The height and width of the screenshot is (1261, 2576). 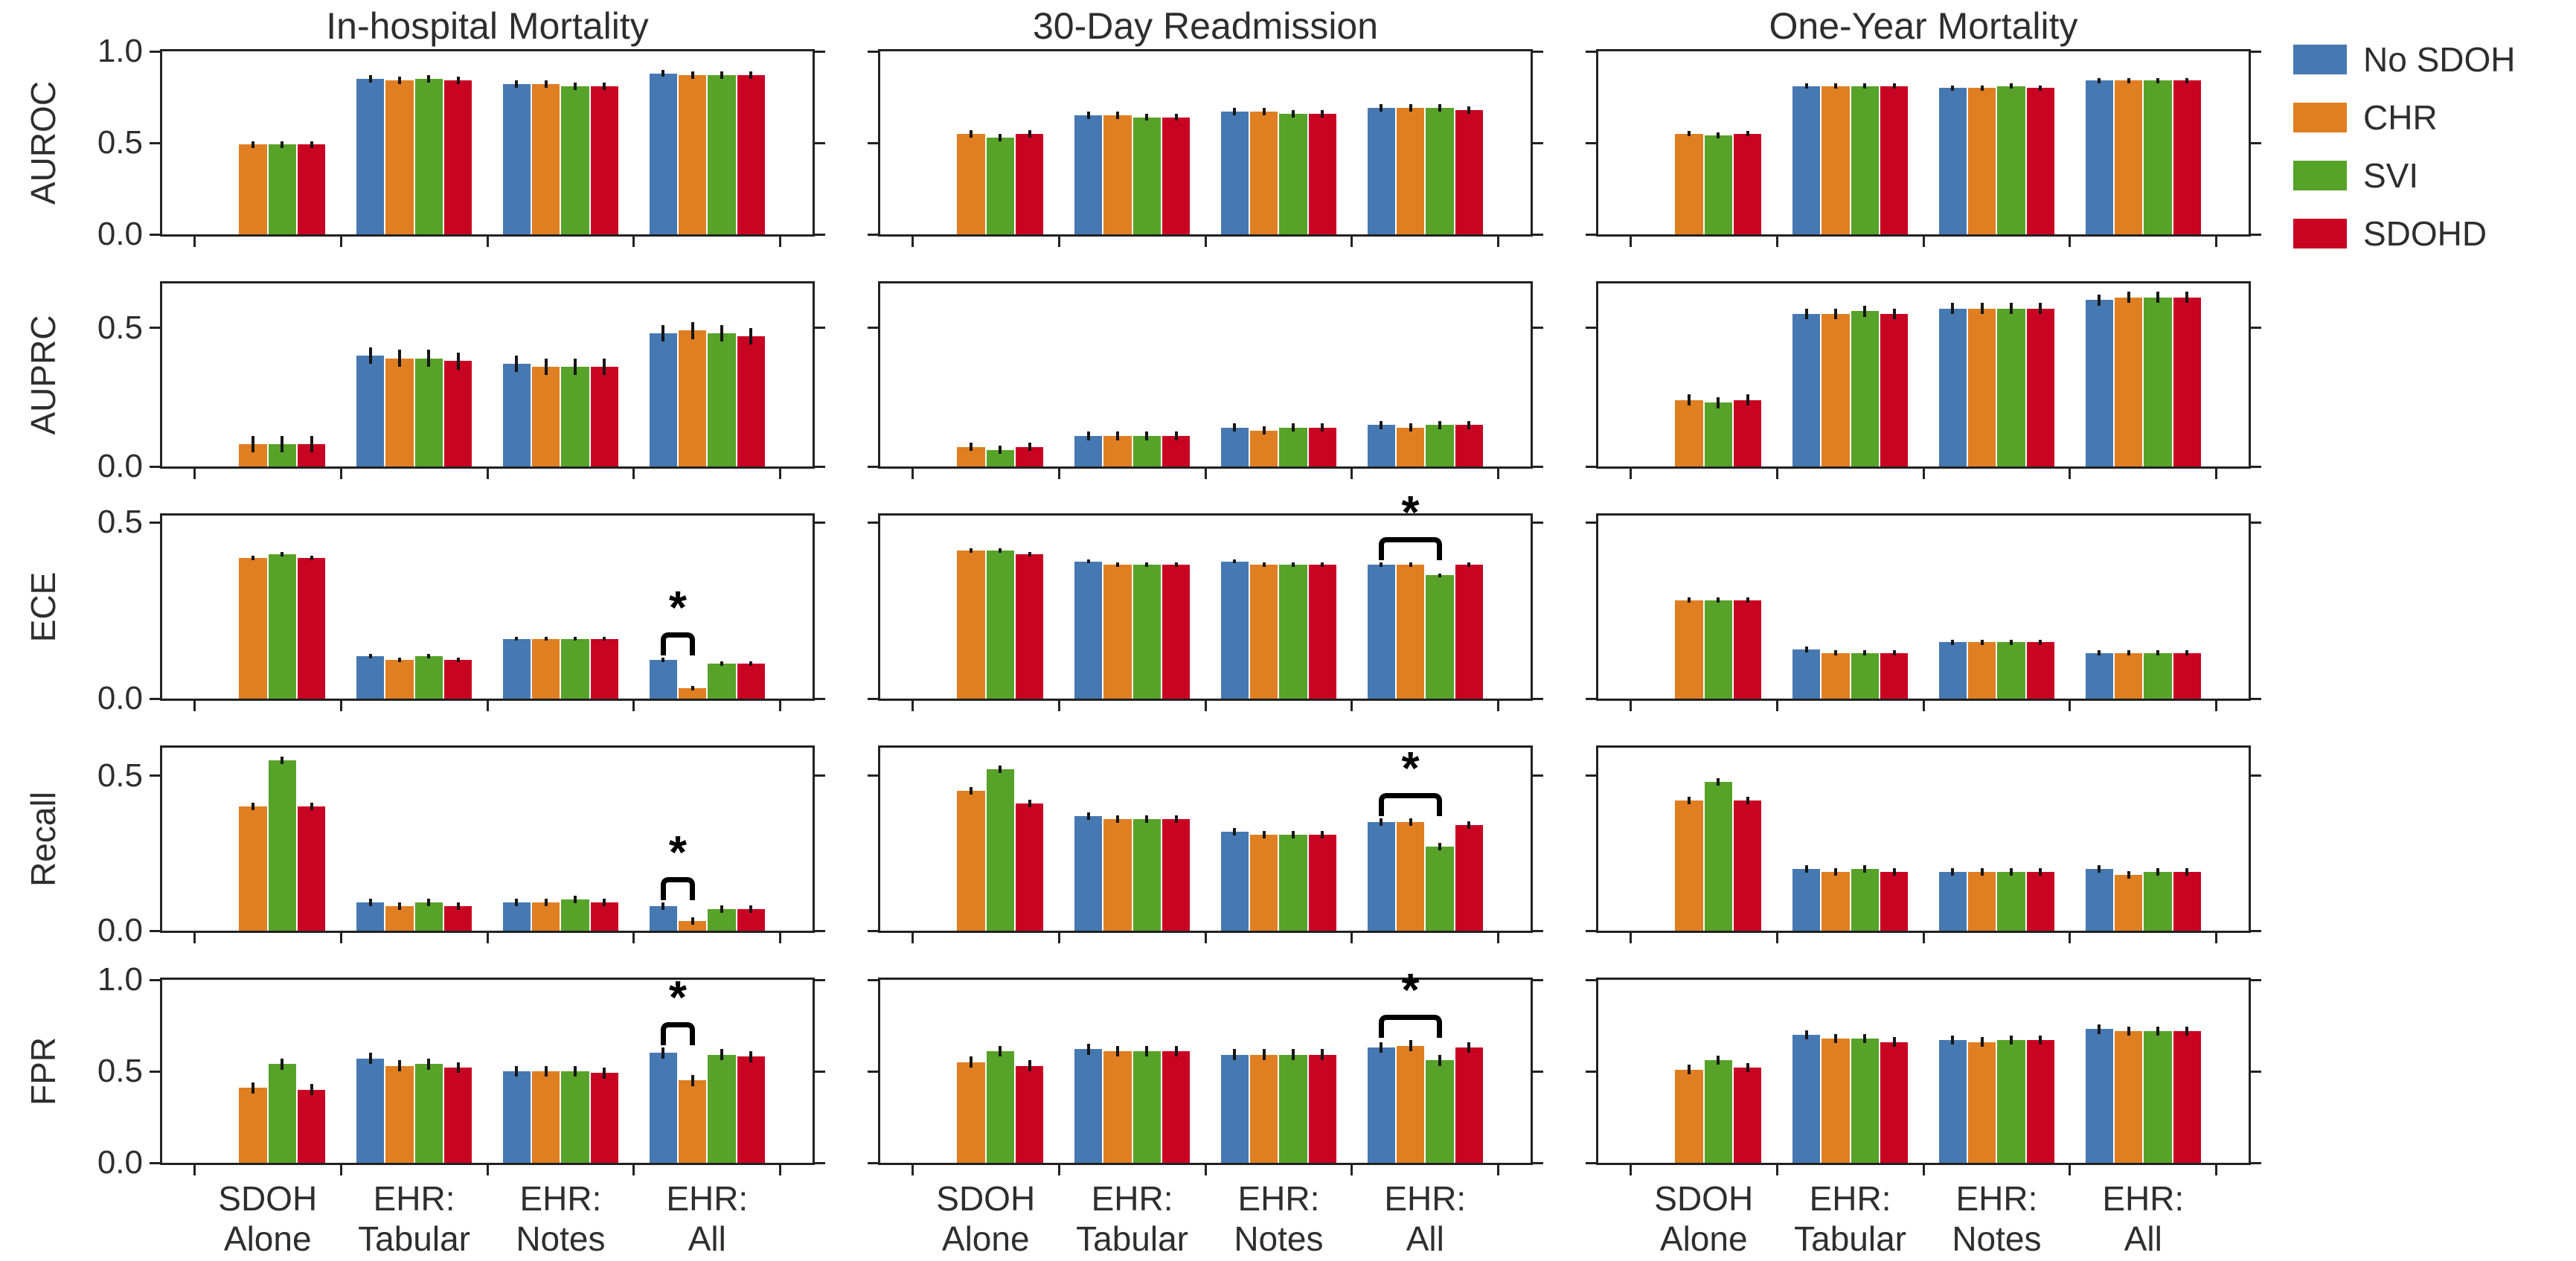 I want to click on bar-sdohd-sdoh-alone, so click(x=1748, y=184).